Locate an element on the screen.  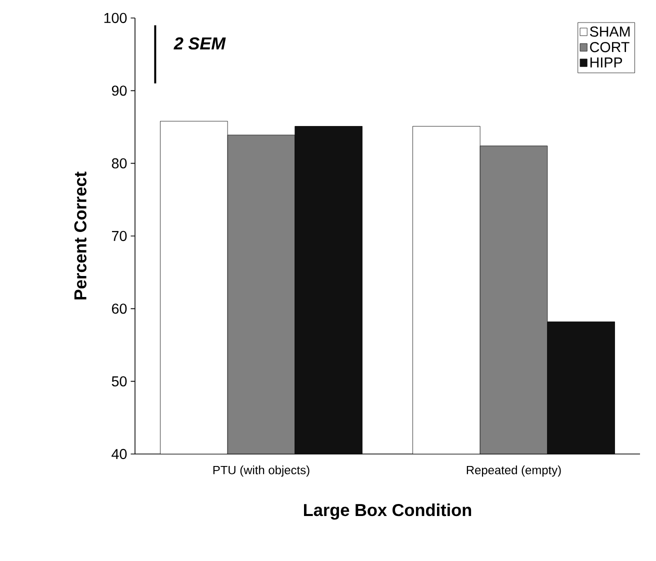
y-tick-label: 70 is located at coordinates (119, 236).